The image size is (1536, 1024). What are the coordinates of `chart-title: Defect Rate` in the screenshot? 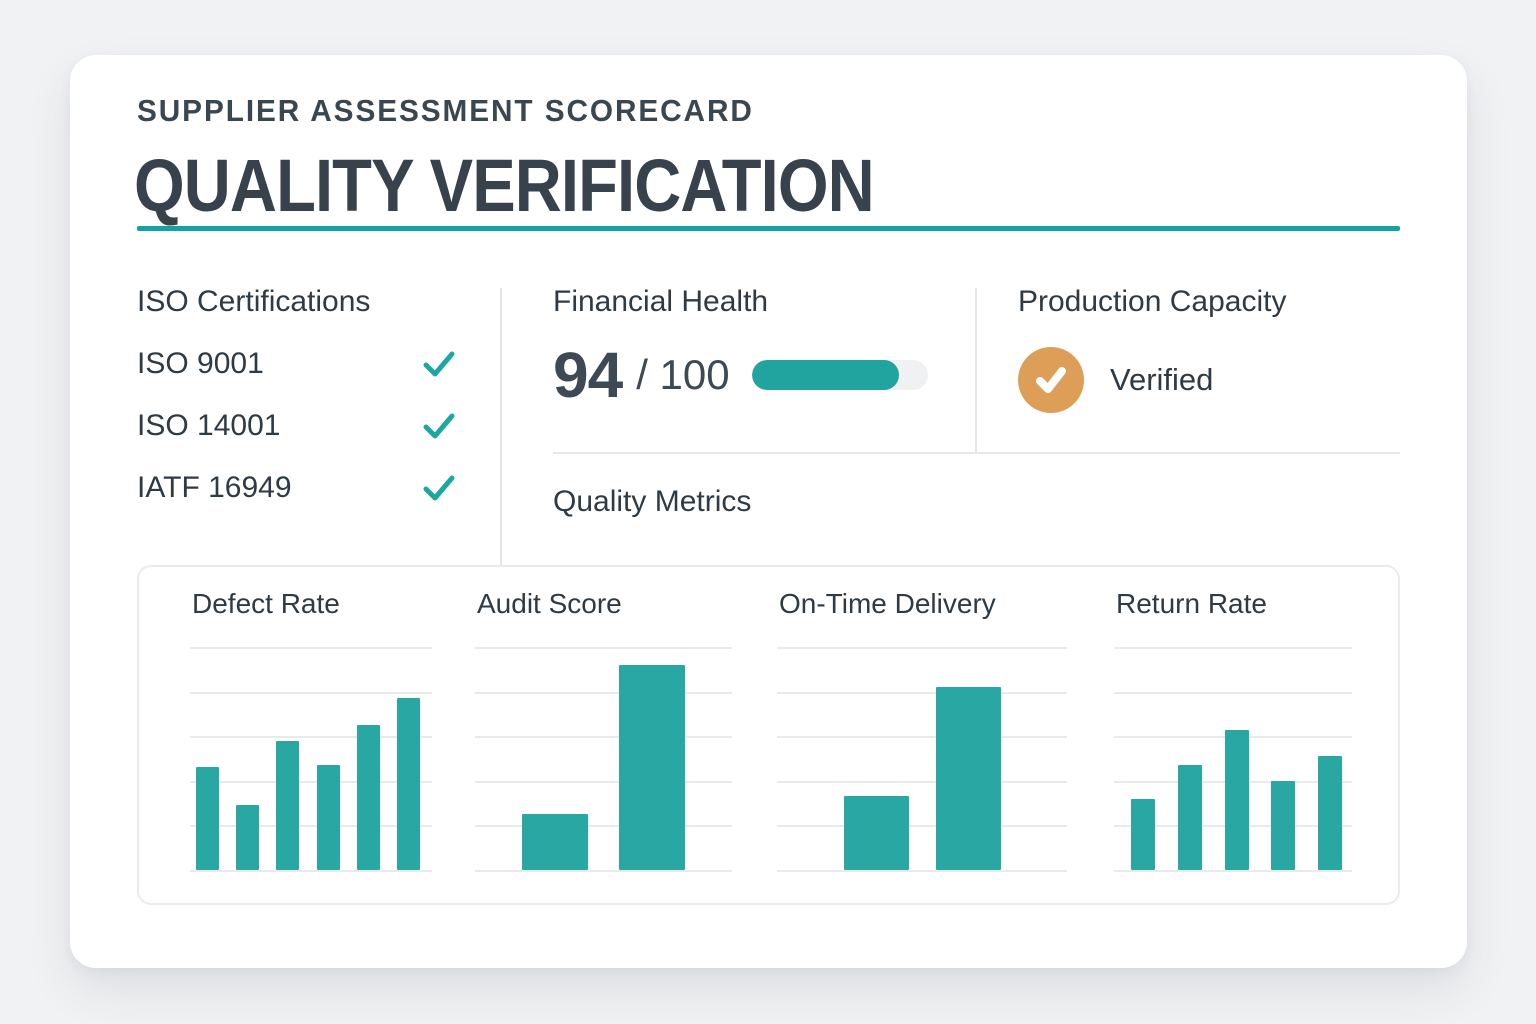 It's located at (266, 603).